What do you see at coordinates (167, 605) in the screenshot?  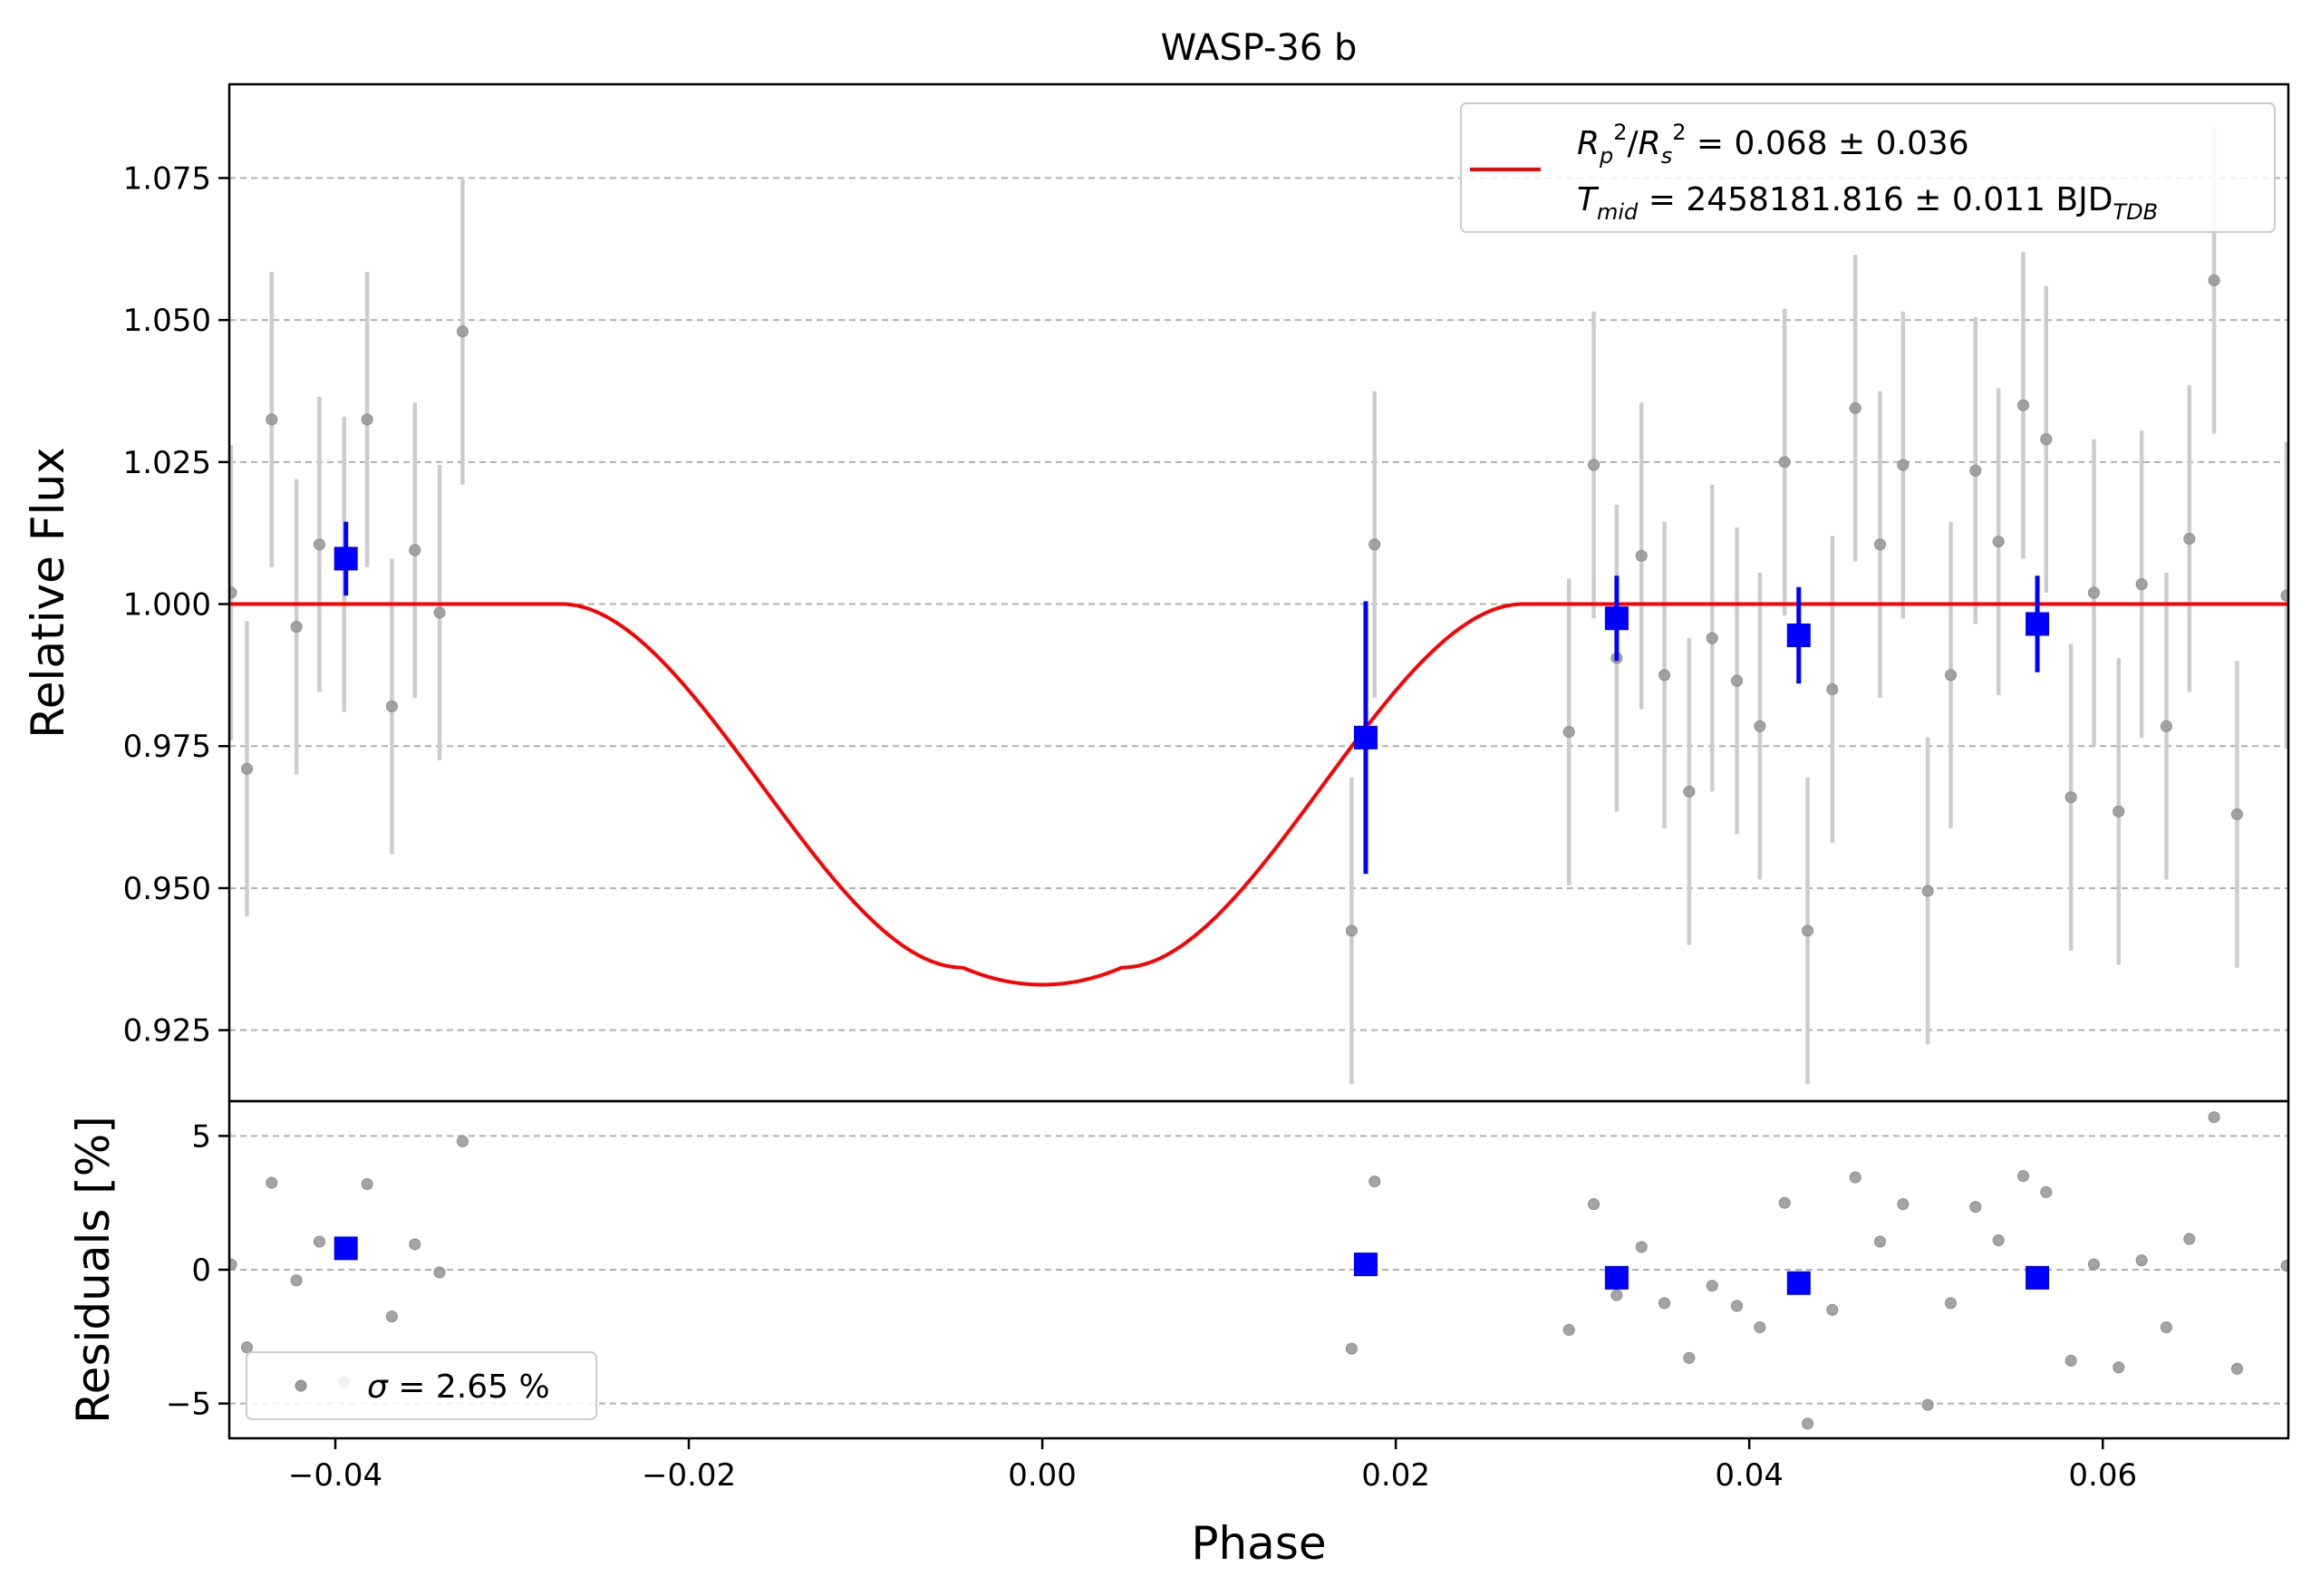 I see `top-y-tick-label: 1.000` at bounding box center [167, 605].